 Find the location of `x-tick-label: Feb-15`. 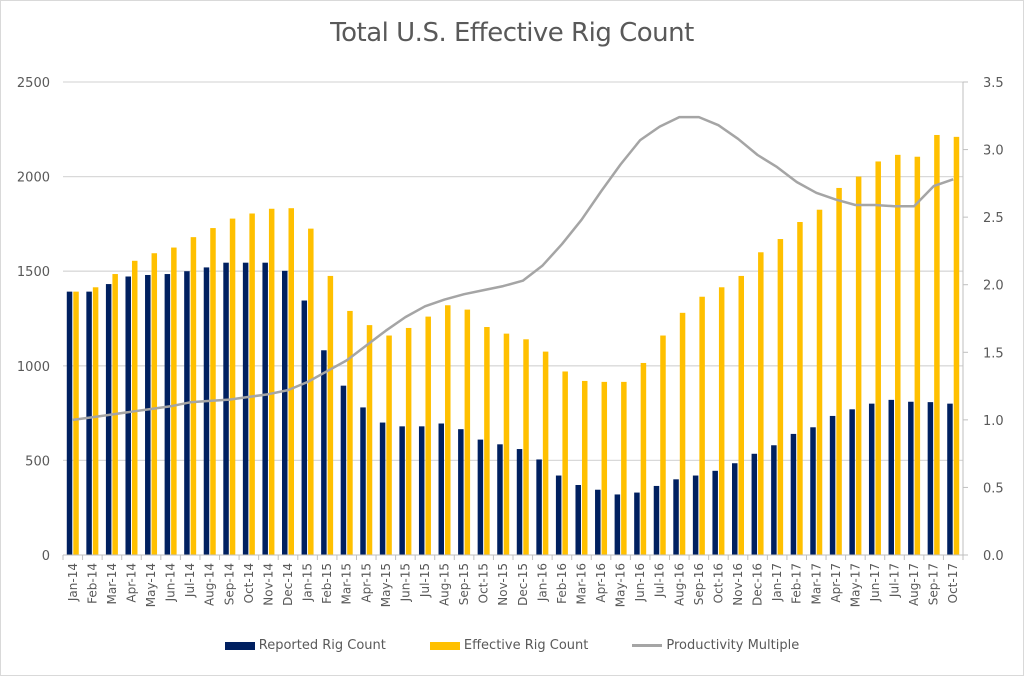

x-tick-label: Feb-15 is located at coordinates (327, 583).